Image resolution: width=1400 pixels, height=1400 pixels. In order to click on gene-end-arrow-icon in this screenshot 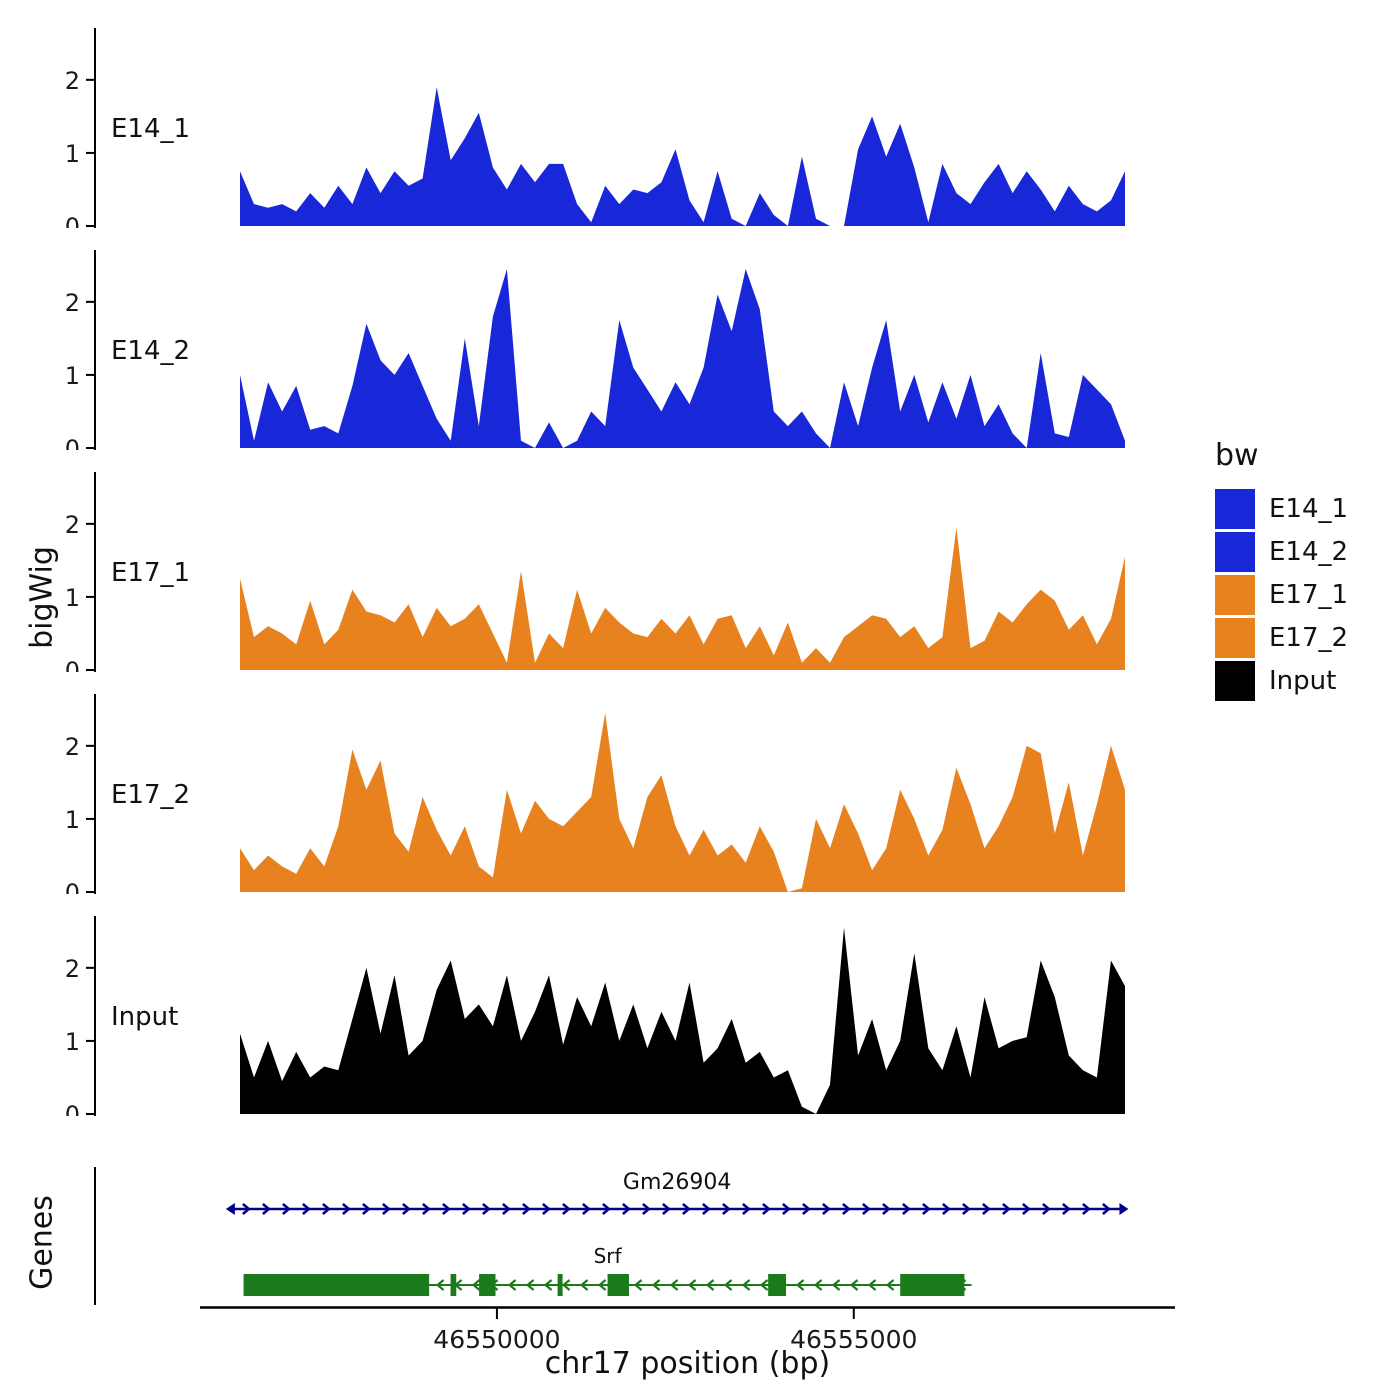, I will do `click(1124, 1209)`.